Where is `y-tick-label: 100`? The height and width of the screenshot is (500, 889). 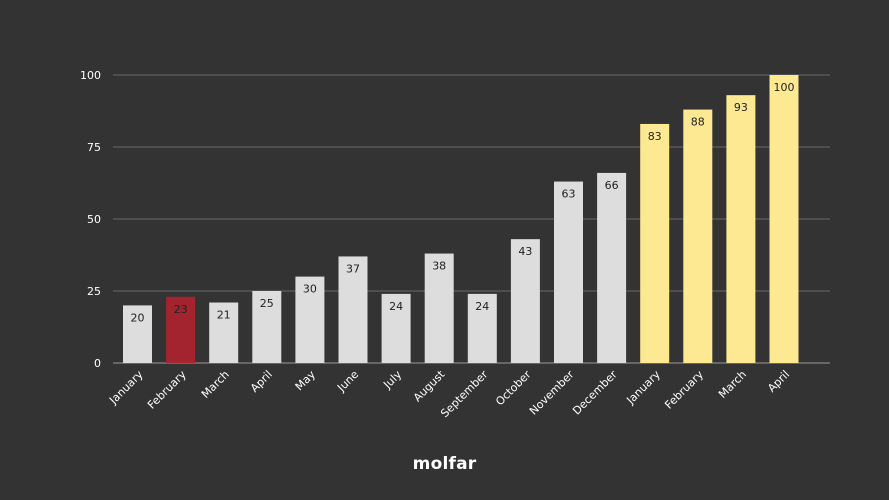
y-tick-label: 100 is located at coordinates (90, 75).